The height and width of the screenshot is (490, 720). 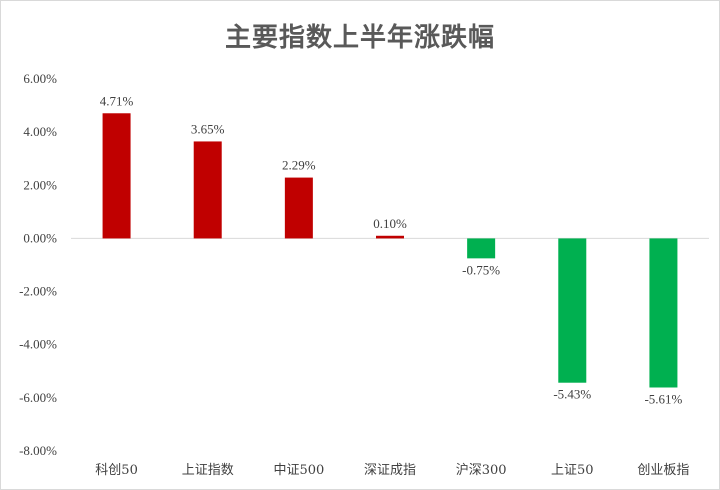 What do you see at coordinates (40, 237) in the screenshot?
I see `y-tick-label: 0.00%` at bounding box center [40, 237].